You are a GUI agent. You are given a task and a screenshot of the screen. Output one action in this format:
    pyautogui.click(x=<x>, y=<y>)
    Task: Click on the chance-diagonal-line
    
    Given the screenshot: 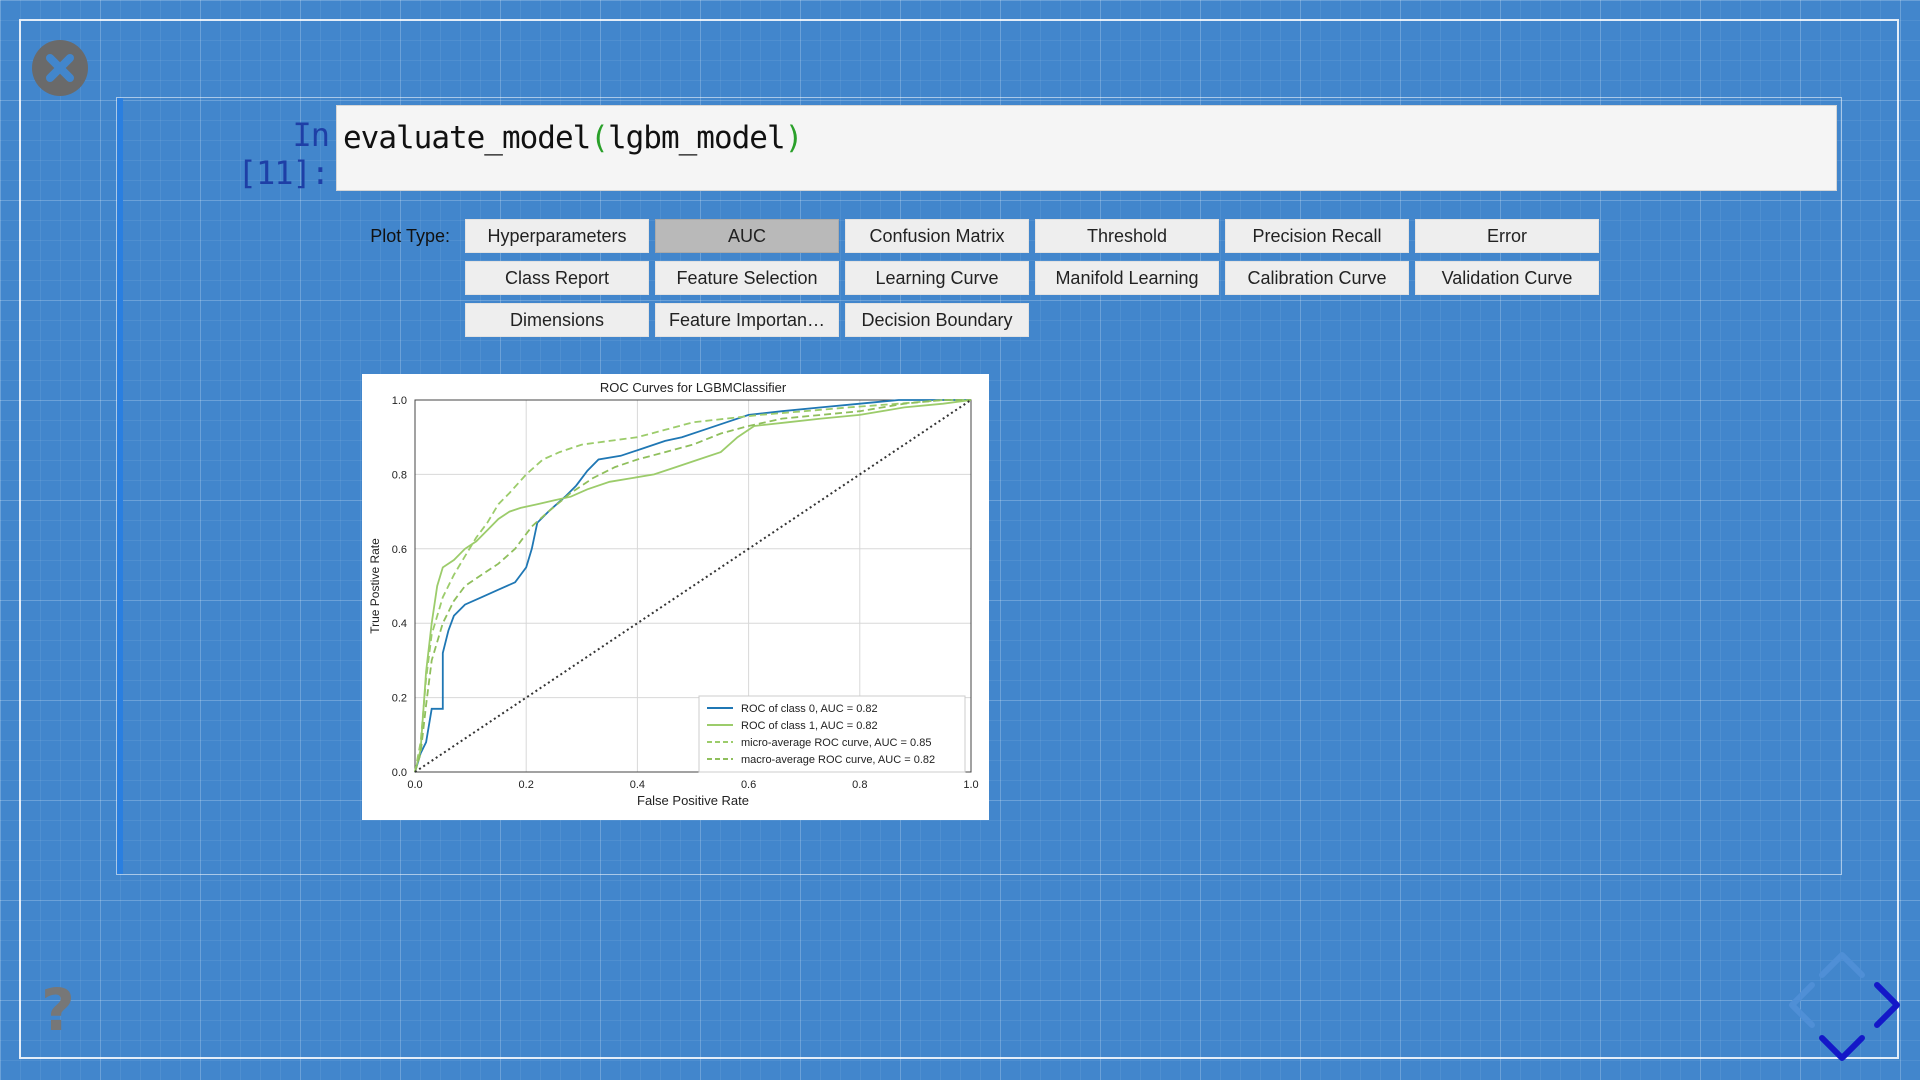 What is the action you would take?
    pyautogui.click(x=693, y=586)
    